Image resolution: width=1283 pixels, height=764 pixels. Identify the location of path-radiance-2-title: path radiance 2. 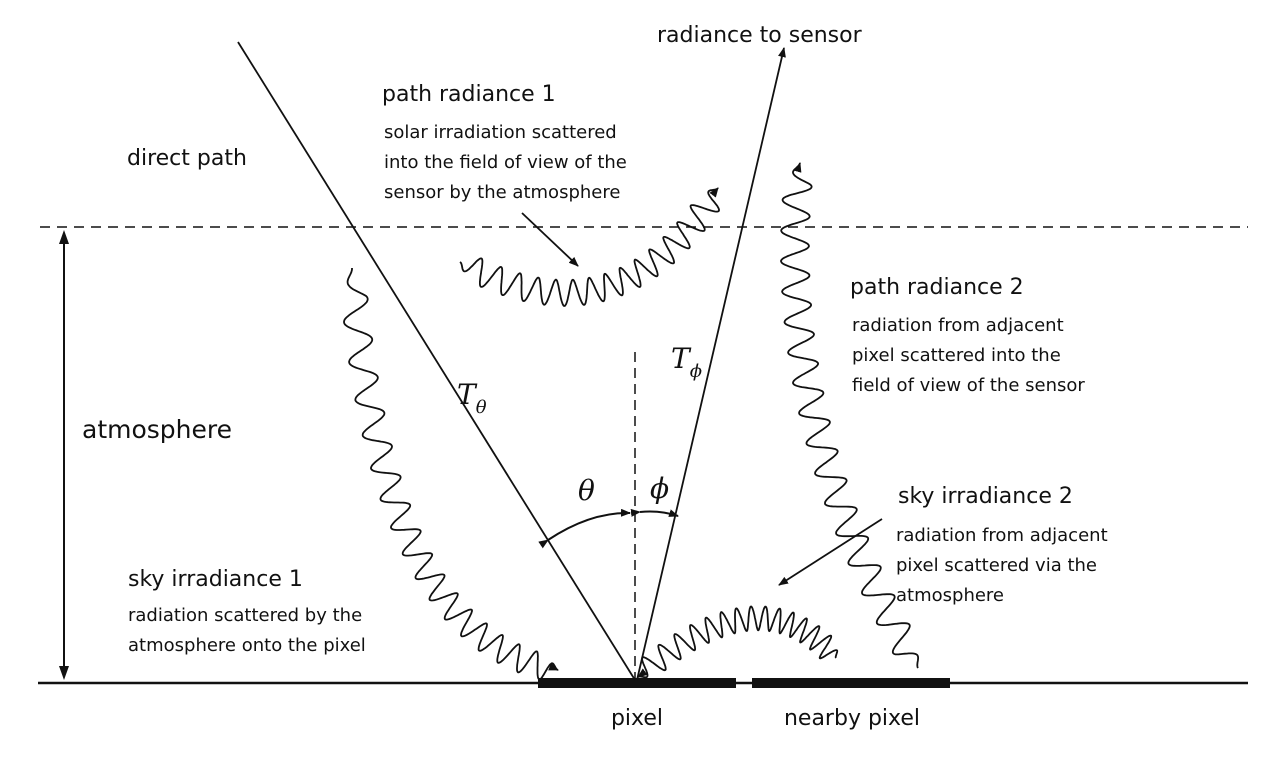
(937, 287).